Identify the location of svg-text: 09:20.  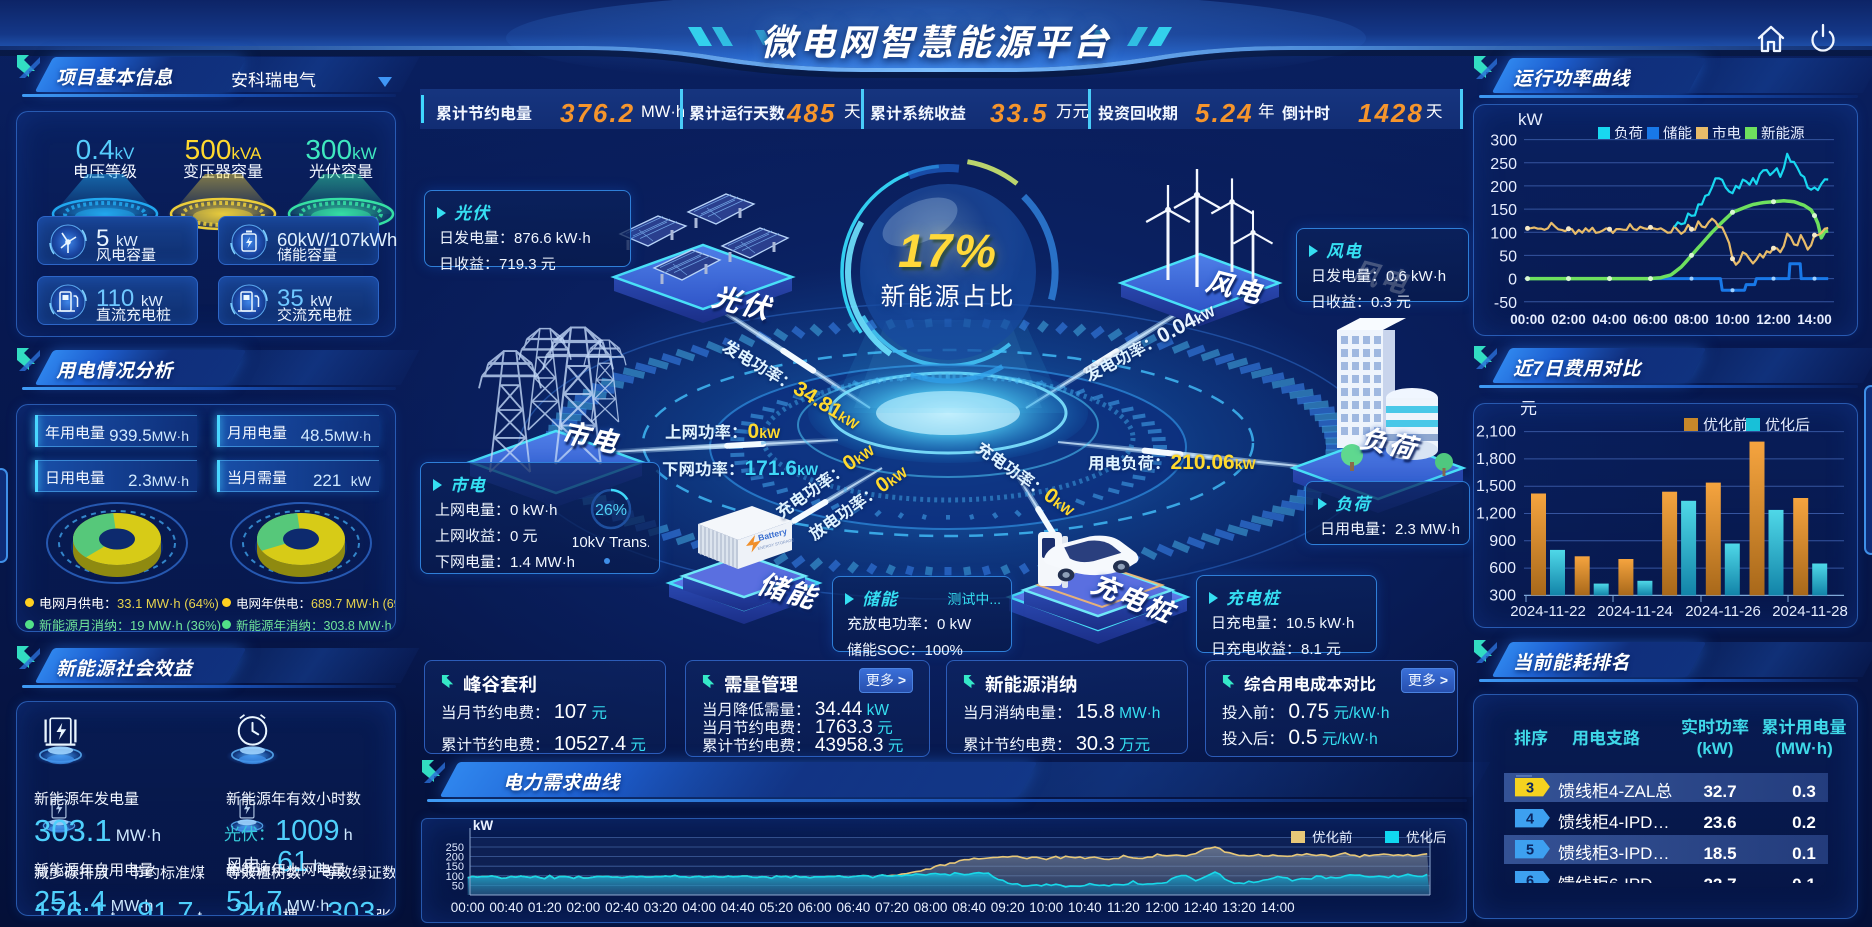
(1008, 906).